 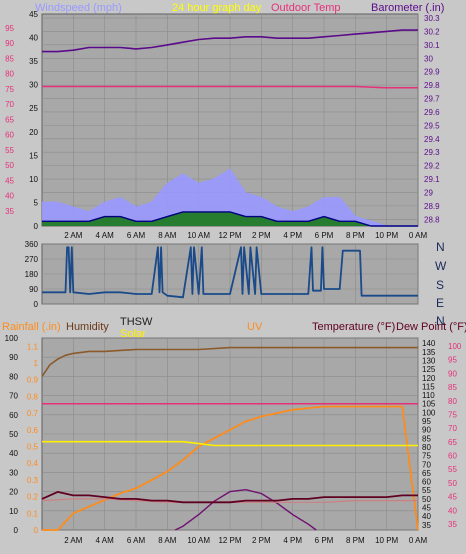 What do you see at coordinates (12, 338) in the screenshot?
I see `humidity-tick: 100` at bounding box center [12, 338].